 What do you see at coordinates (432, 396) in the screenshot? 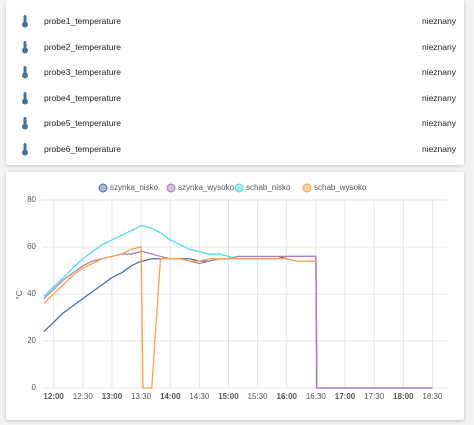
I see `x-tick-label: 18:30` at bounding box center [432, 396].